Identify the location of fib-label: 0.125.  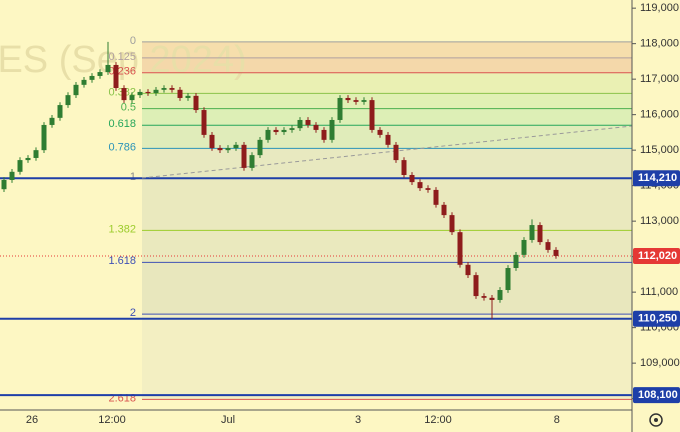
(122, 57).